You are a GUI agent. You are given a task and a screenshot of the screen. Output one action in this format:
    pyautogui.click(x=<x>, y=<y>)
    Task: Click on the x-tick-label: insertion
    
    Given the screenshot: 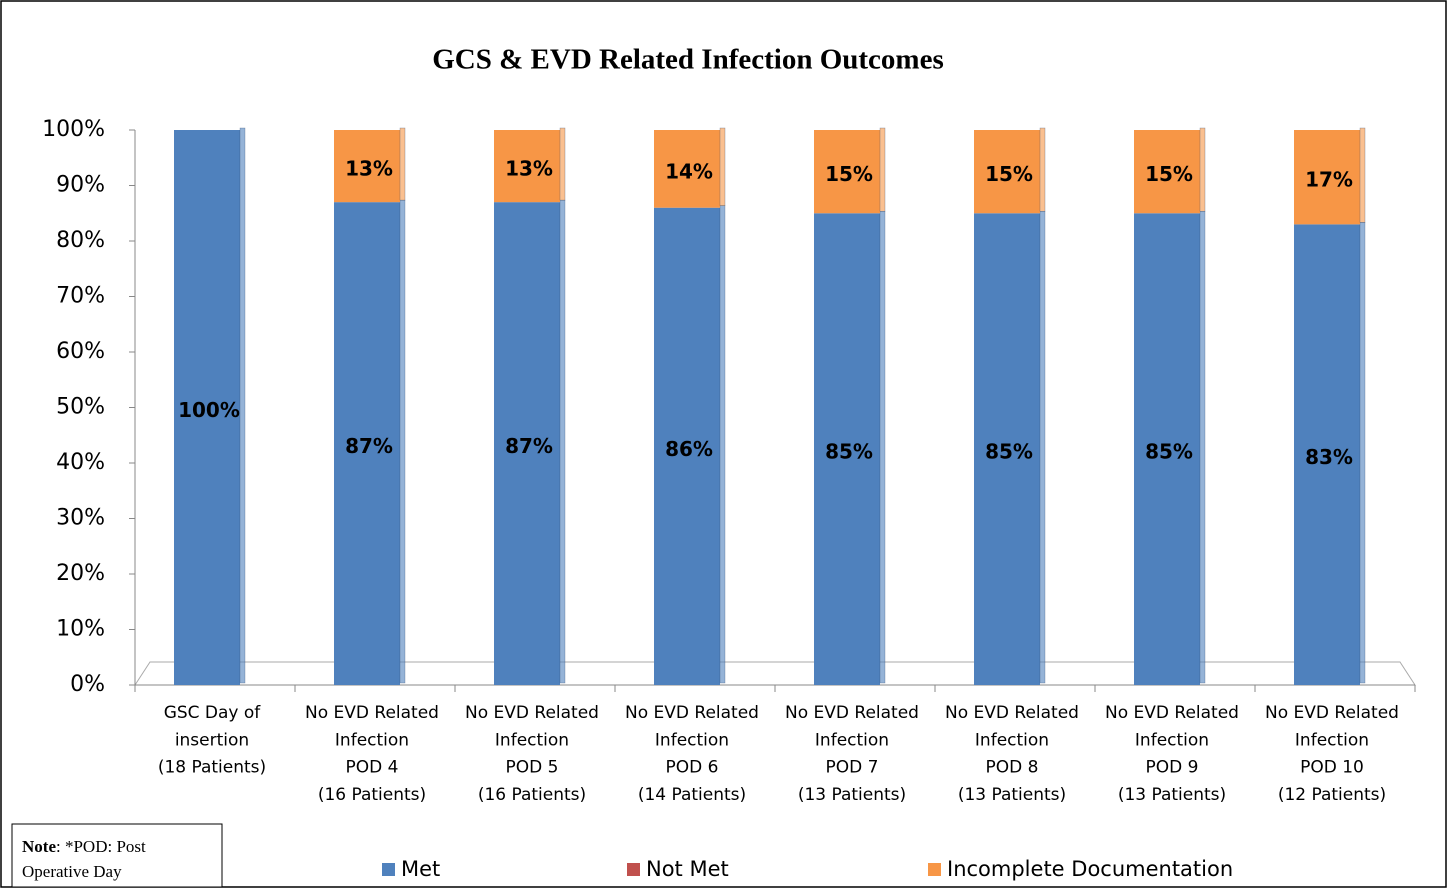 What is the action you would take?
    pyautogui.click(x=212, y=740)
    